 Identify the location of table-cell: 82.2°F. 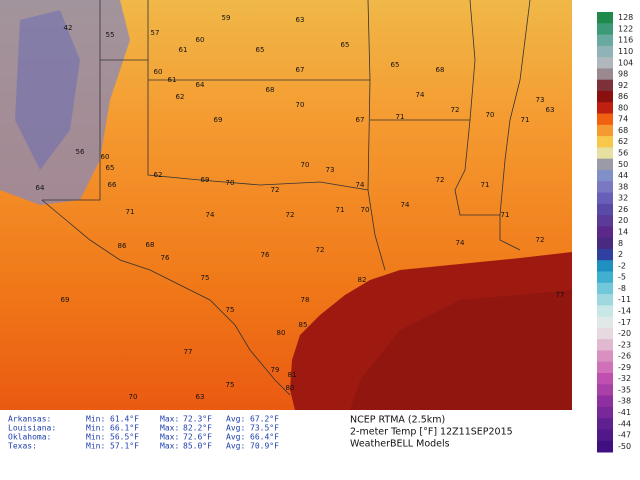
(197, 428).